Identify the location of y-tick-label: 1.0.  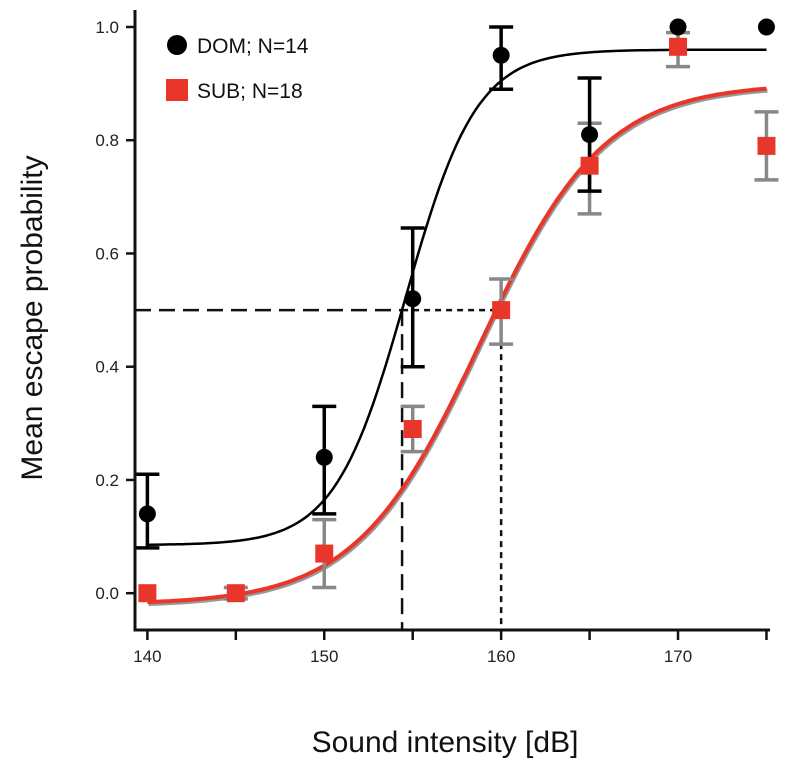
(107, 27).